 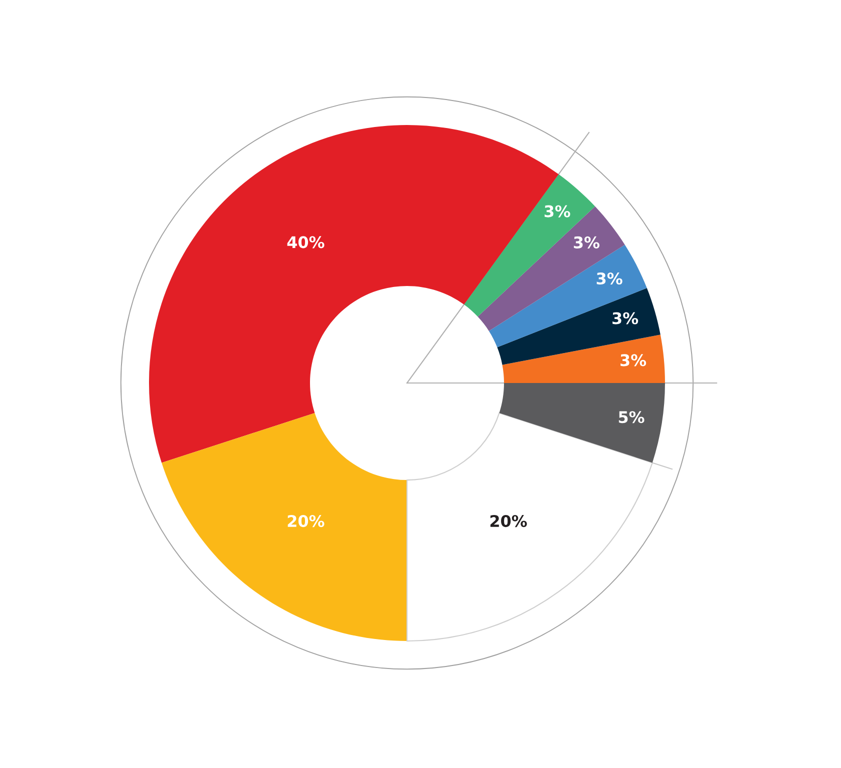 I want to click on data-label: 40%, so click(x=305, y=242).